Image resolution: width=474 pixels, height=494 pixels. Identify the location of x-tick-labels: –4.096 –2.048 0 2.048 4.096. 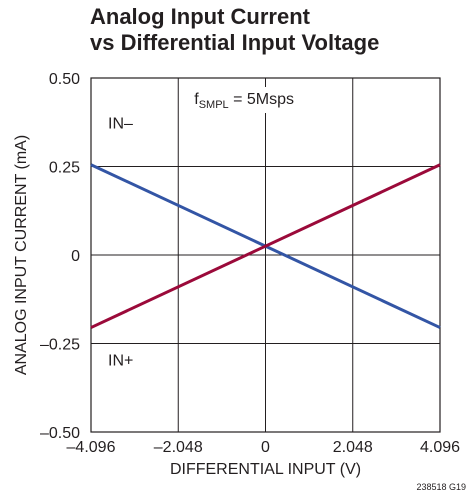
(264, 447).